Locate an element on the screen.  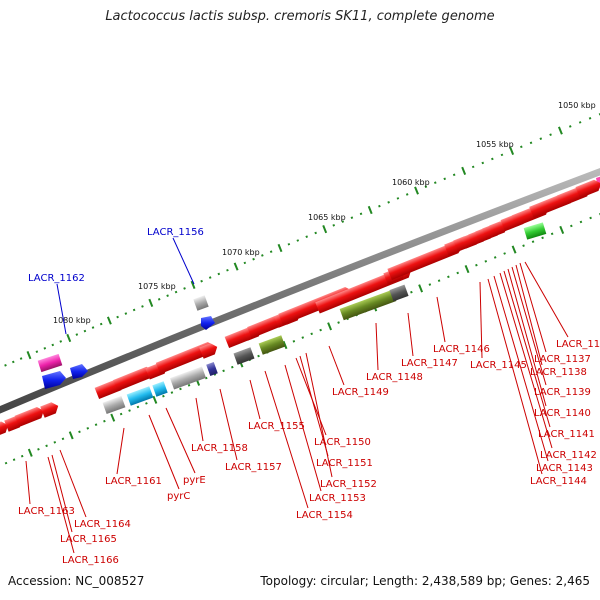
gene-label: LACR_1154 is located at coordinates (324, 515).